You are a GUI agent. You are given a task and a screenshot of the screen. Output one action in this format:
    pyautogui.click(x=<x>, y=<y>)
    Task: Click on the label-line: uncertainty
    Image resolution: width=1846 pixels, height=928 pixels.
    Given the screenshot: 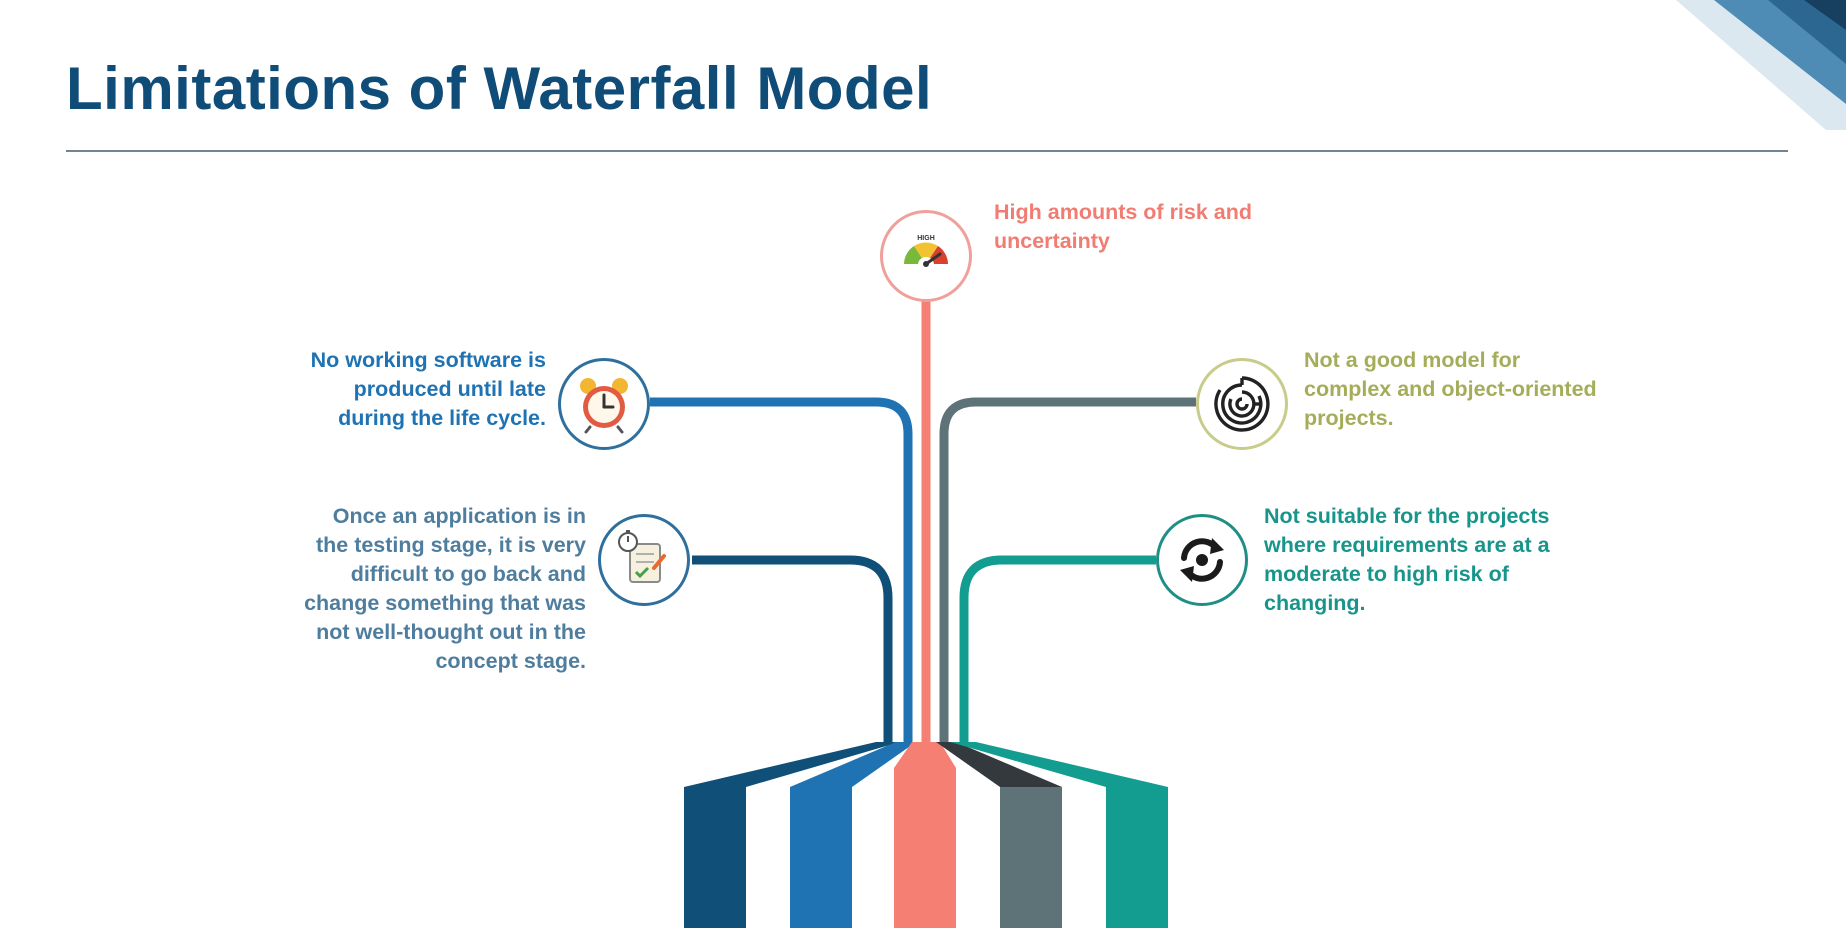 What is the action you would take?
    pyautogui.click(x=1052, y=241)
    